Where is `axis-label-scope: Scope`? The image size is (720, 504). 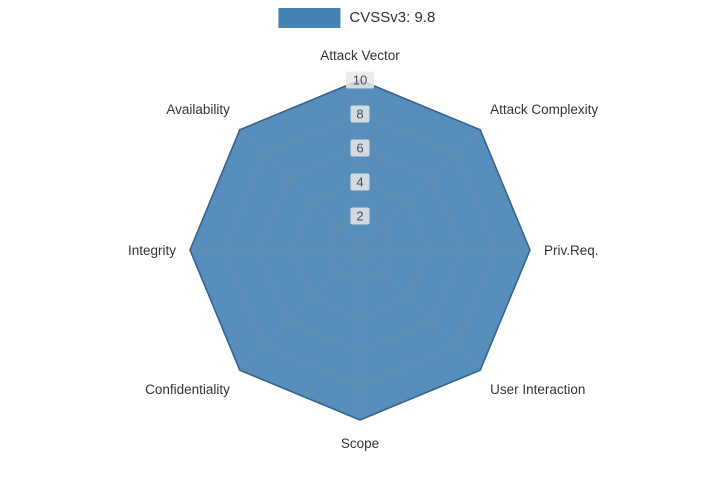
axis-label-scope: Scope is located at coordinates (360, 443).